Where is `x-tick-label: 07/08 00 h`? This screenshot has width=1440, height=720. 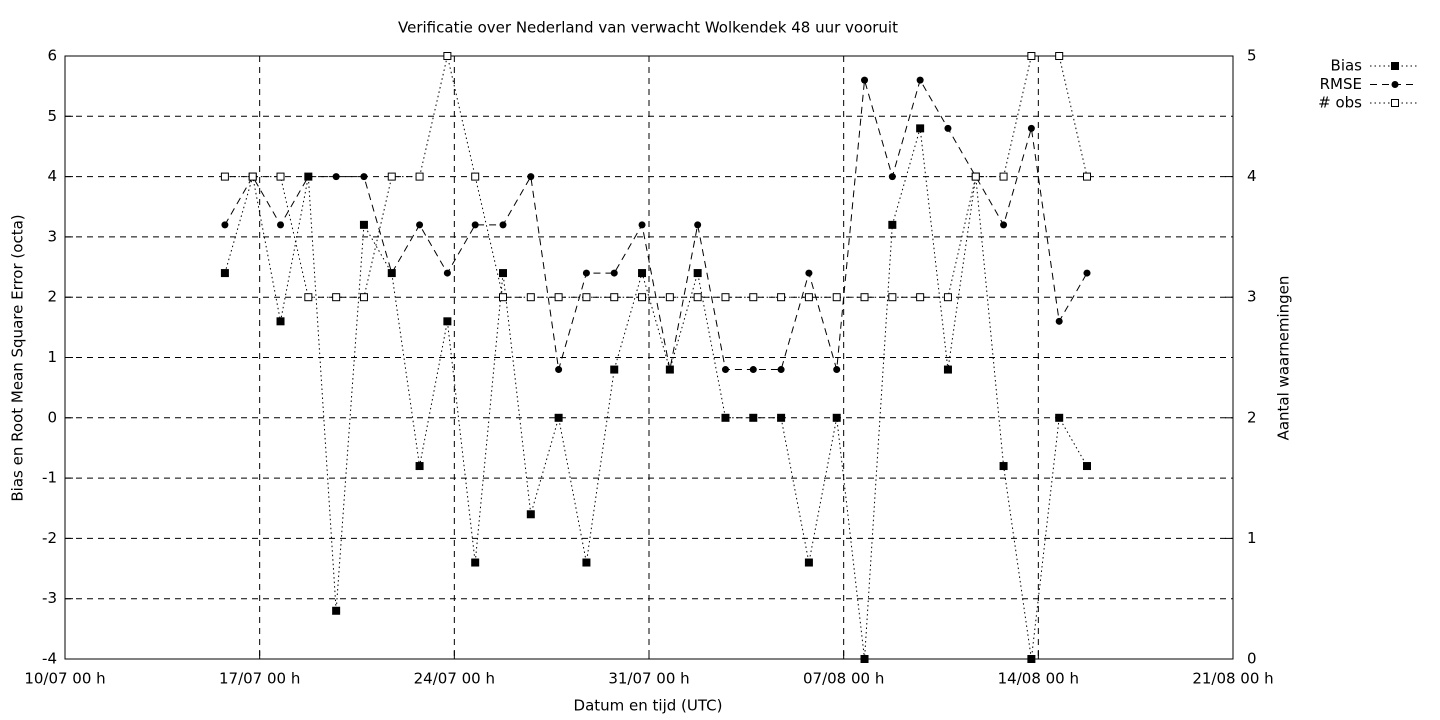 x-tick-label: 07/08 00 h is located at coordinates (843, 679).